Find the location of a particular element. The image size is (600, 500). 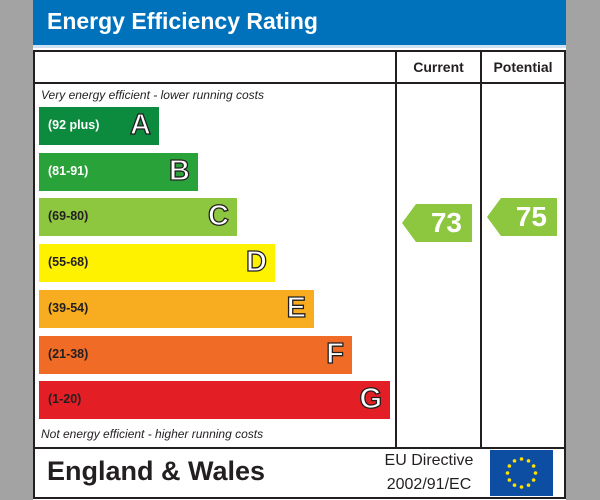

band-e: (39-54) E is located at coordinates (176, 308).